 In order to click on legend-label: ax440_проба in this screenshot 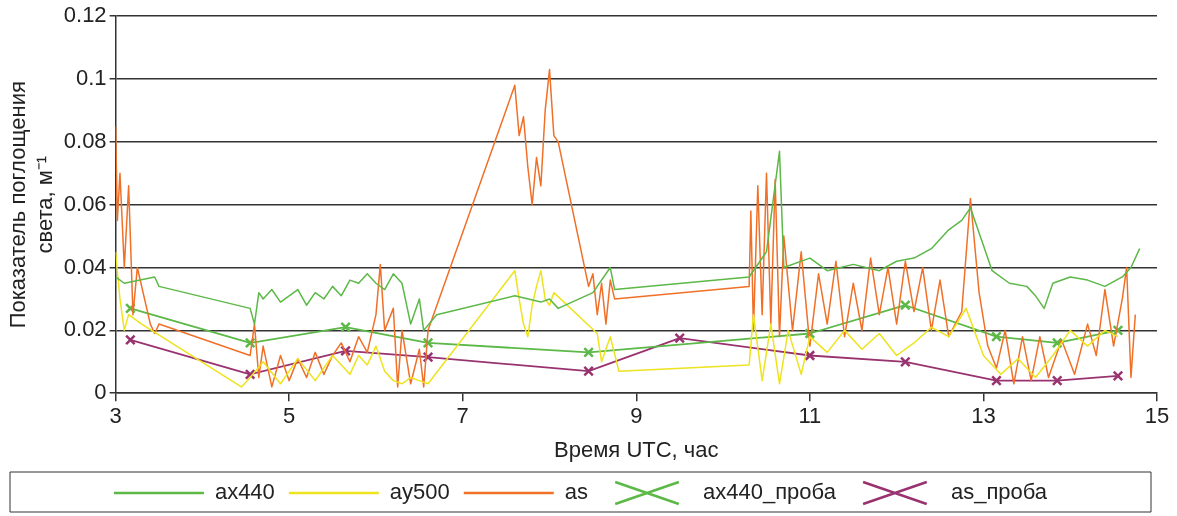, I will do `click(770, 492)`.